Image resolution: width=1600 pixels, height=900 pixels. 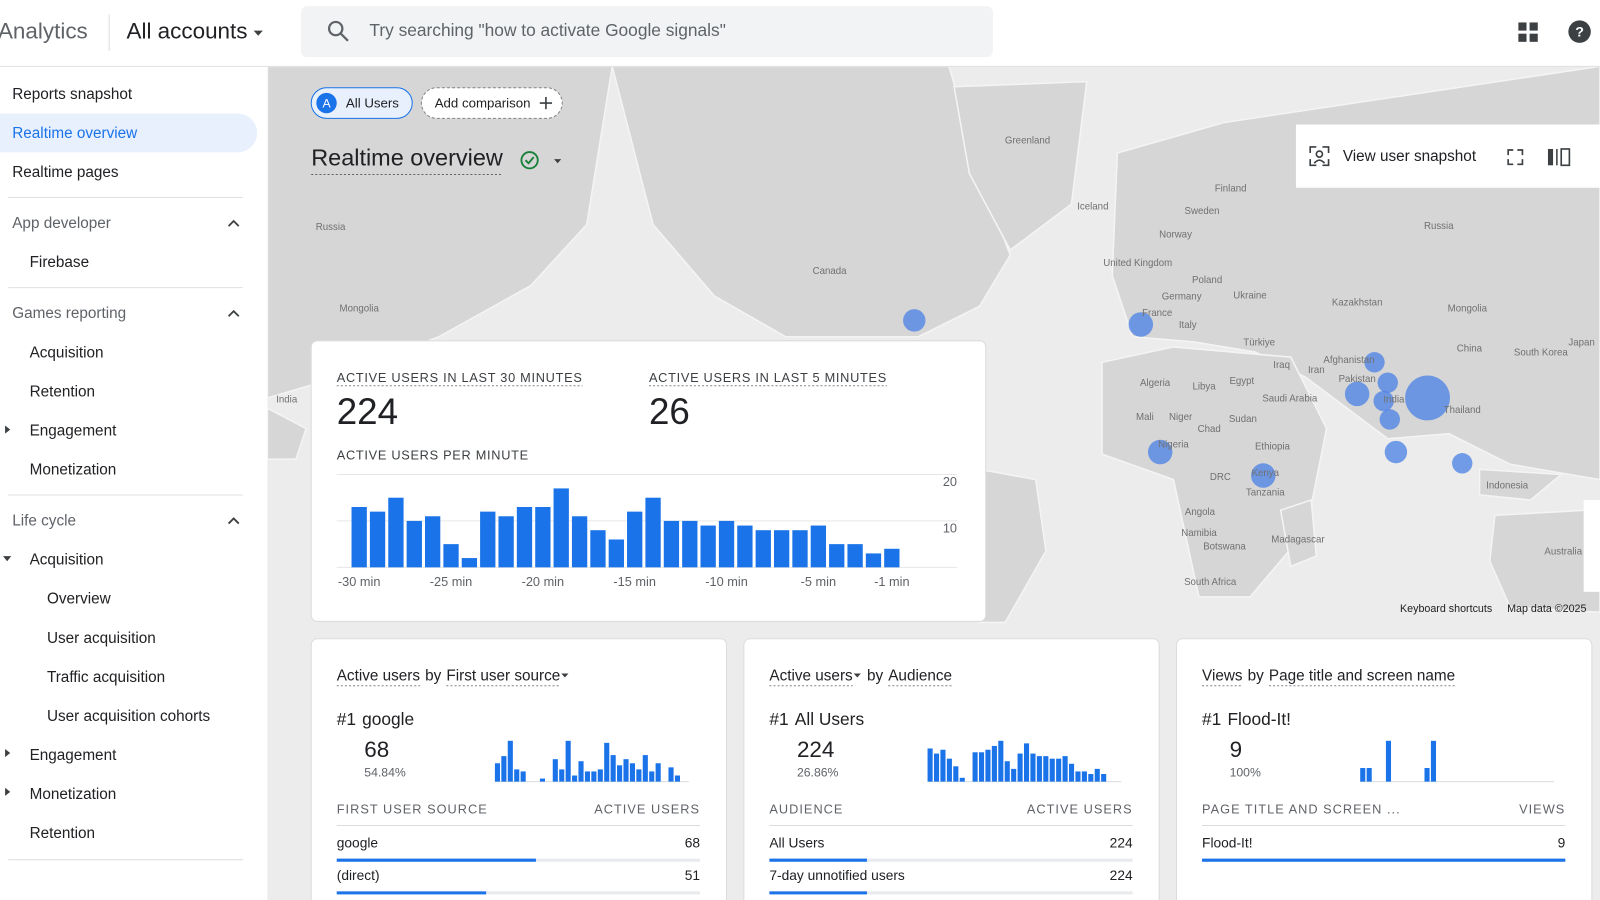 I want to click on chip-label: All Users, so click(x=372, y=103).